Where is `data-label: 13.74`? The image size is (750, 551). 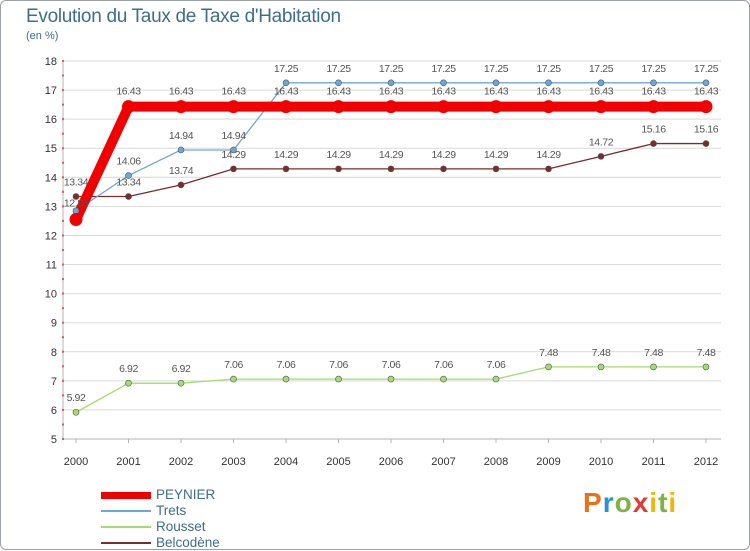 data-label: 13.74 is located at coordinates (181, 171).